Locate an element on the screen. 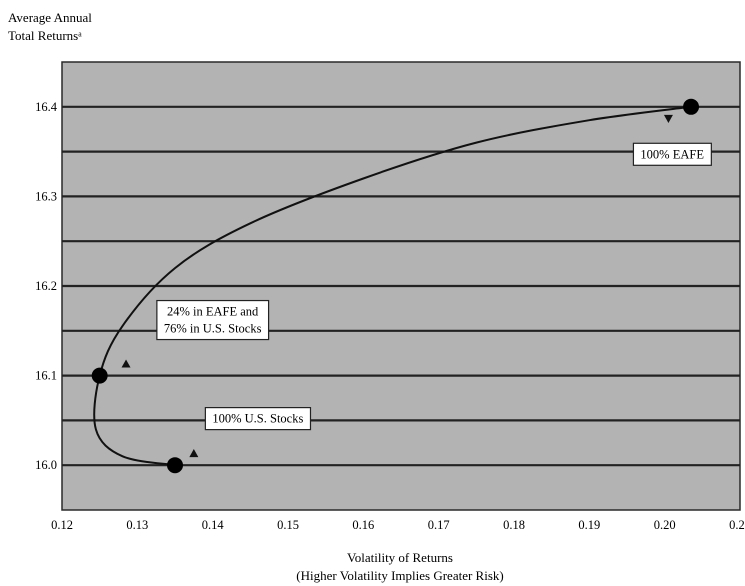 Image resolution: width=745 pixels, height=586 pixels. y-tick-label: 16.4 is located at coordinates (46, 107).